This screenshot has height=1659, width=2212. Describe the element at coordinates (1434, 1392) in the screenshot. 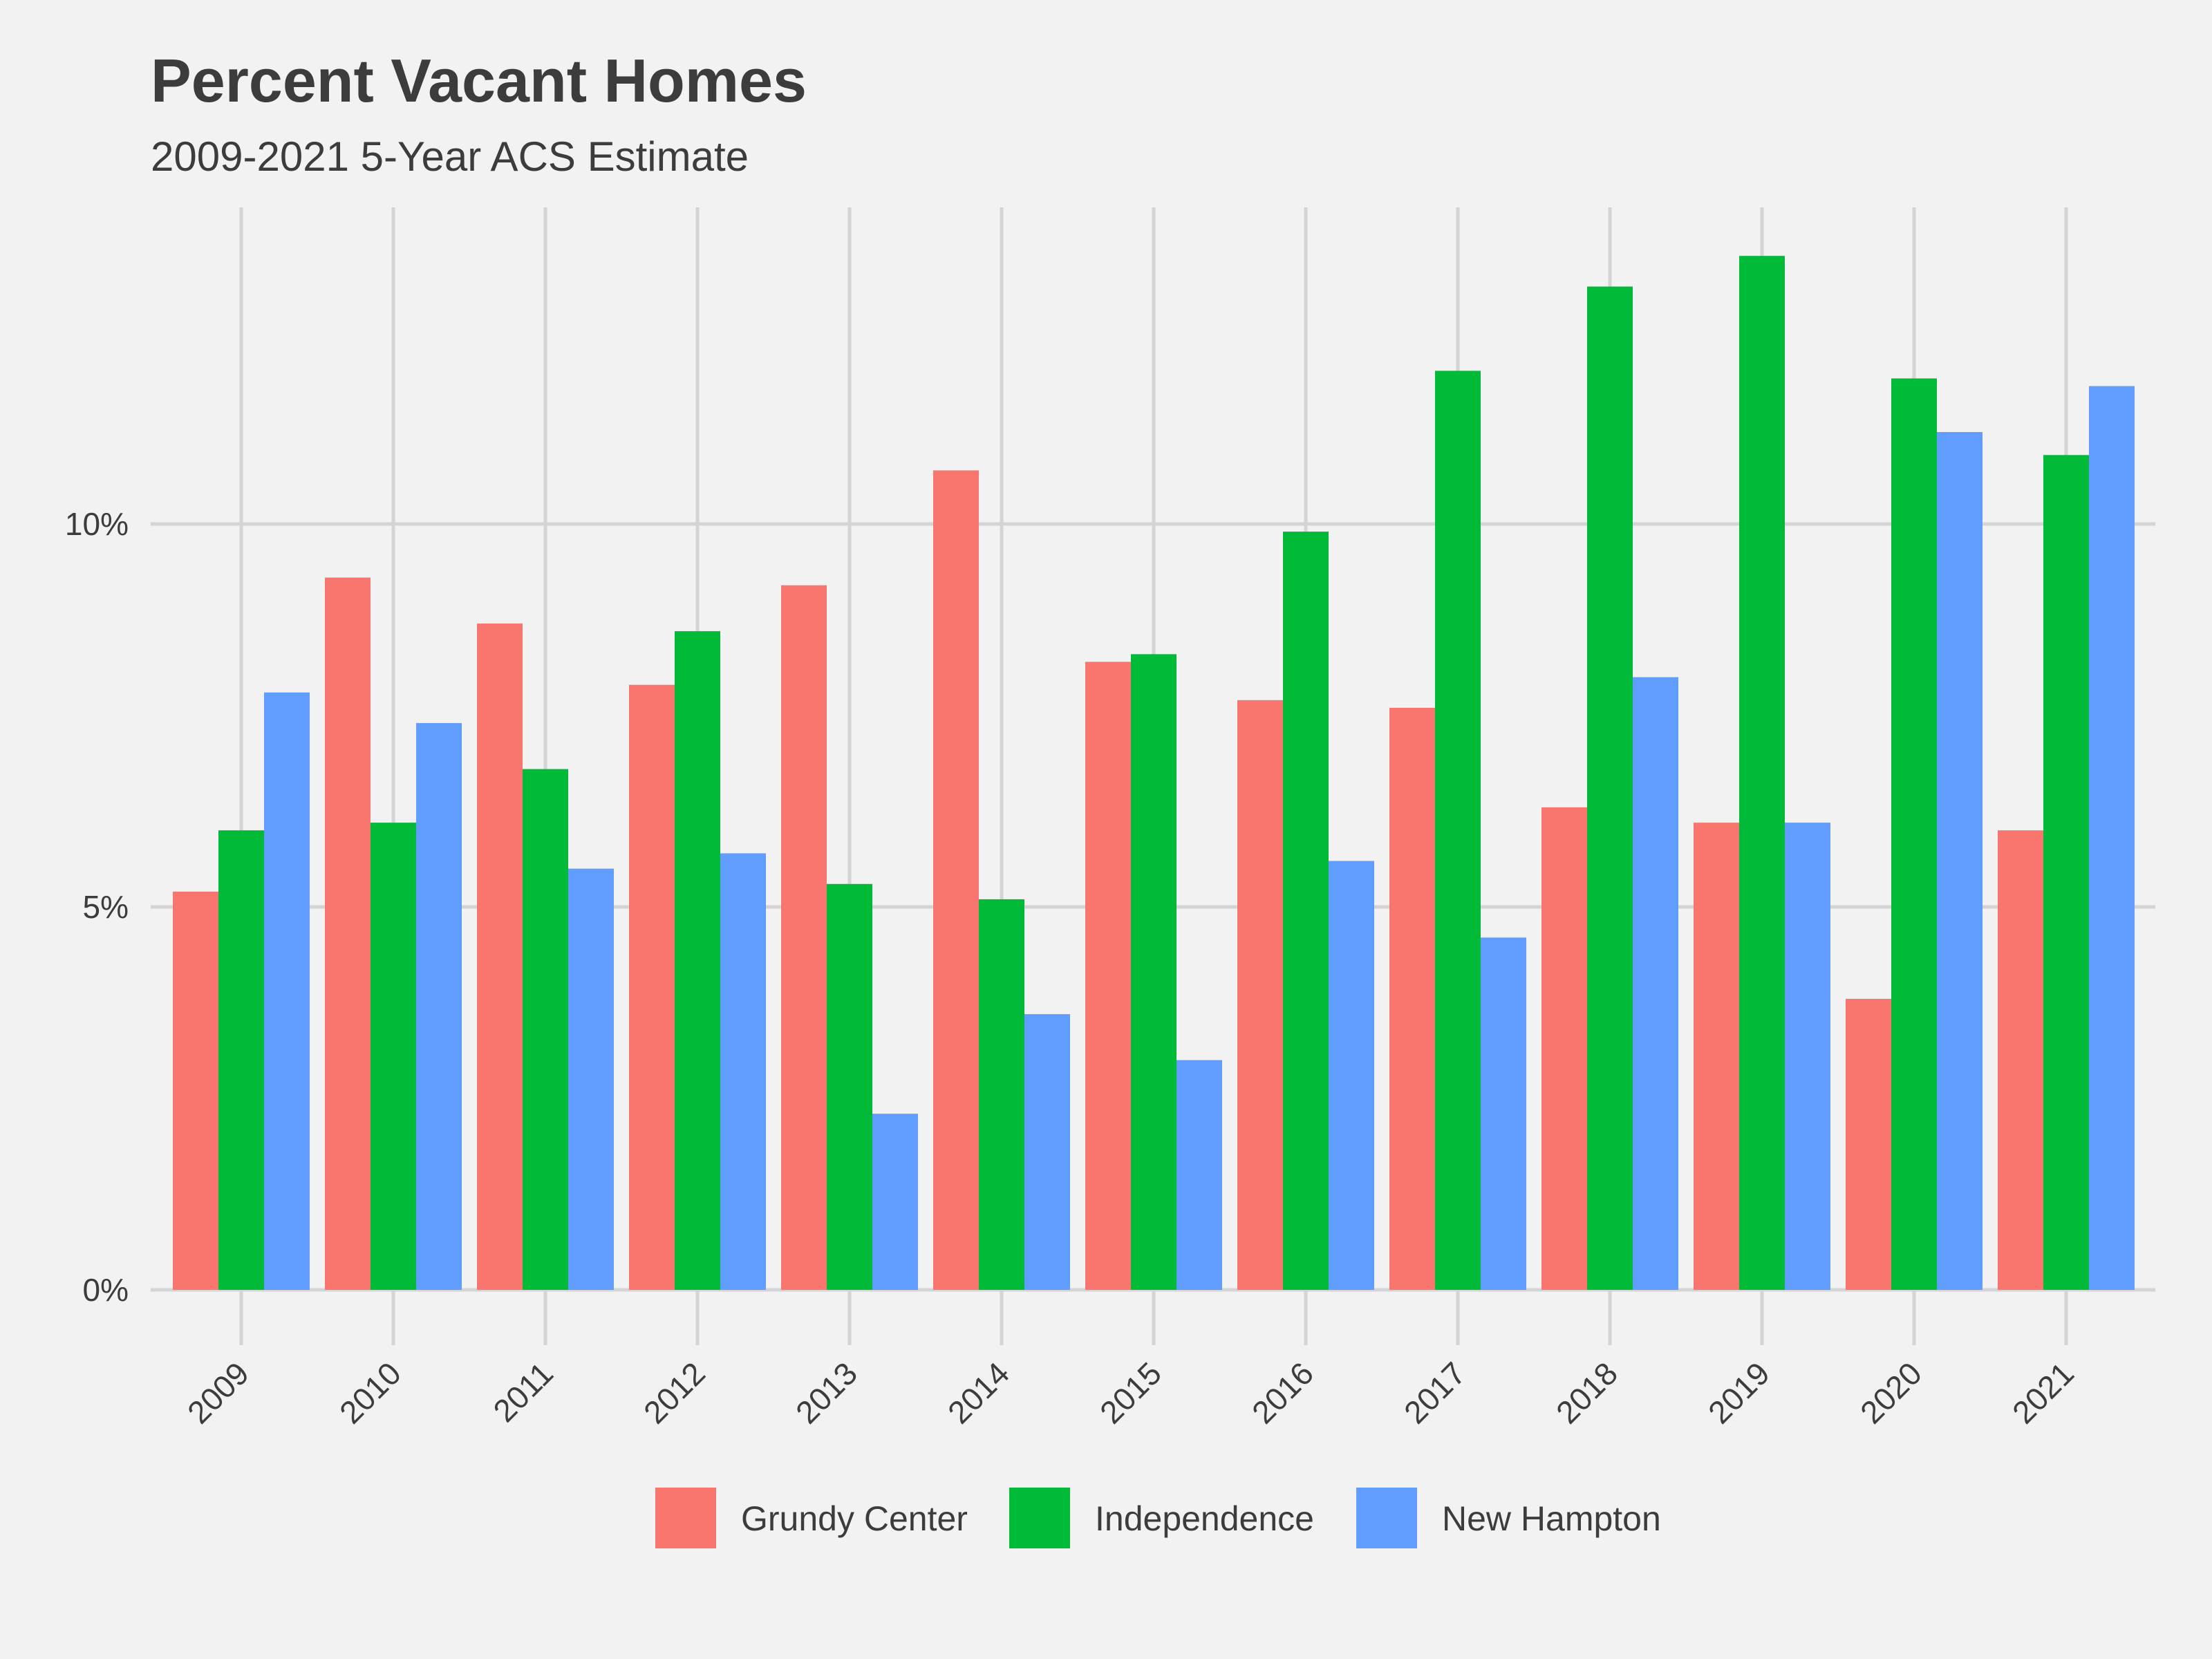

I see `x-tick-label: 2017` at that location.